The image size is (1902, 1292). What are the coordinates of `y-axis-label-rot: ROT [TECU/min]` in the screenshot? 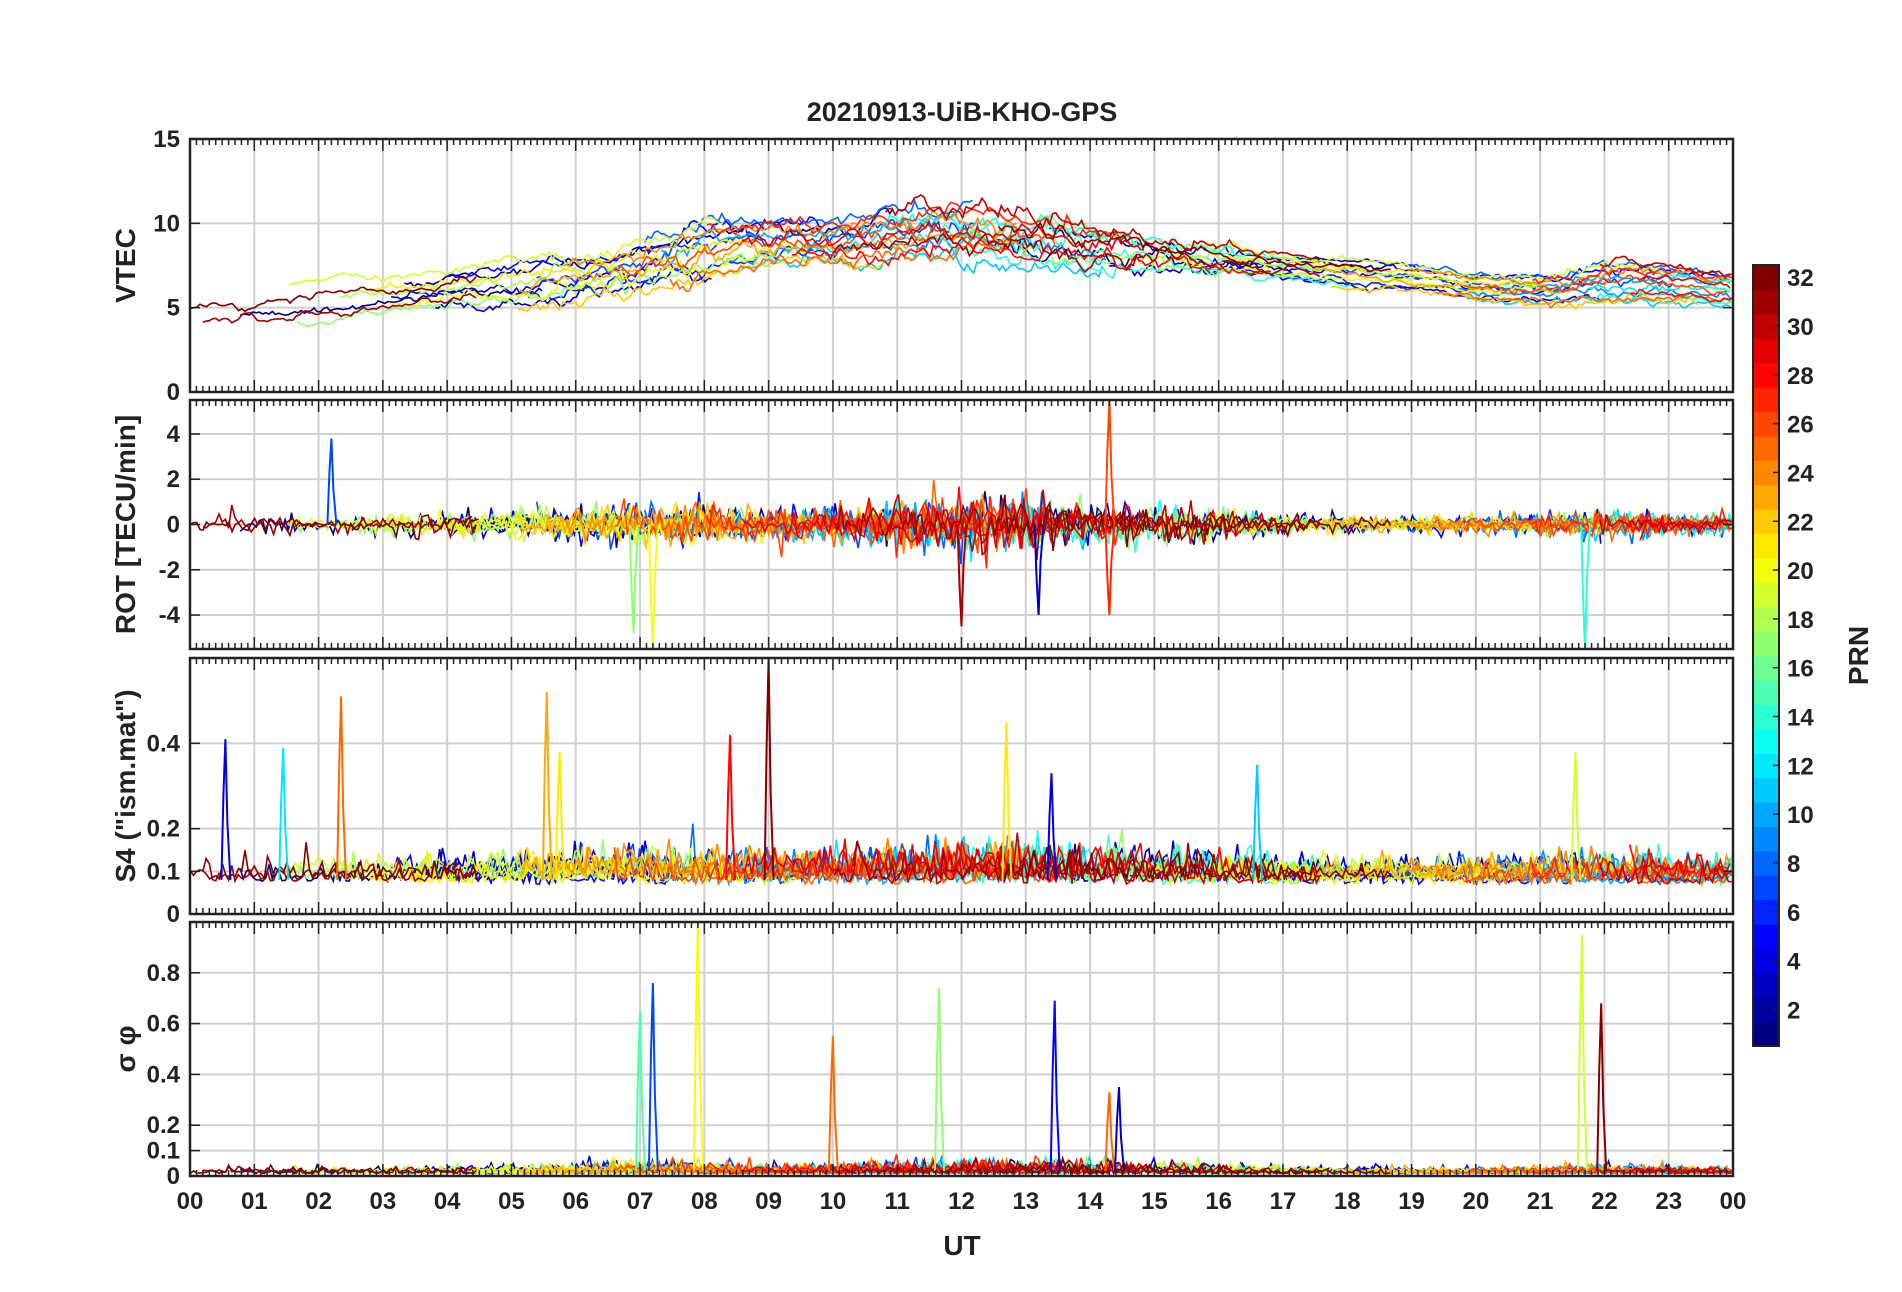 It's located at (125, 524).